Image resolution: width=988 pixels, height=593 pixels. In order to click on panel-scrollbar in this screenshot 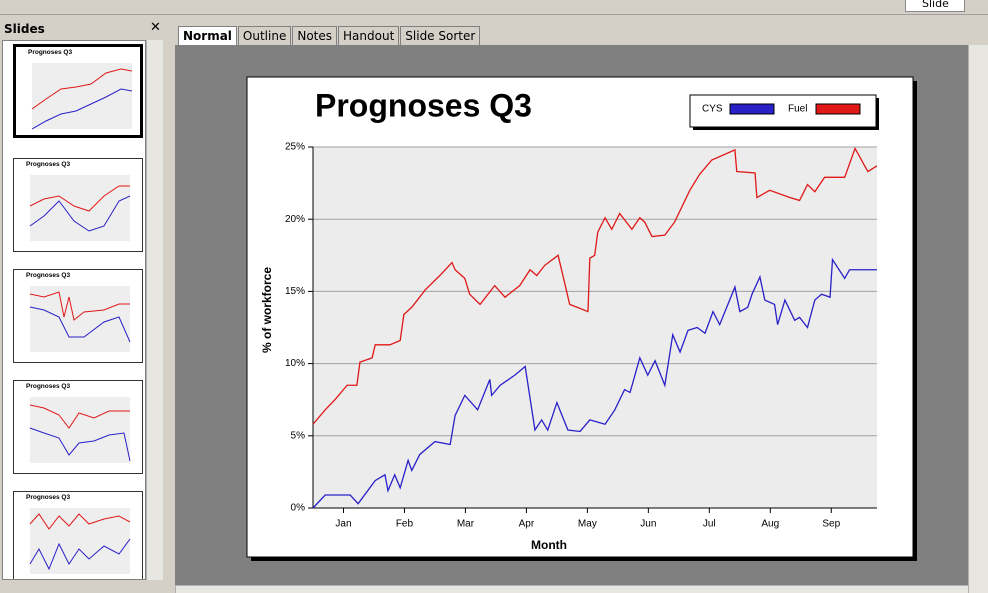, I will do `click(154, 310)`.